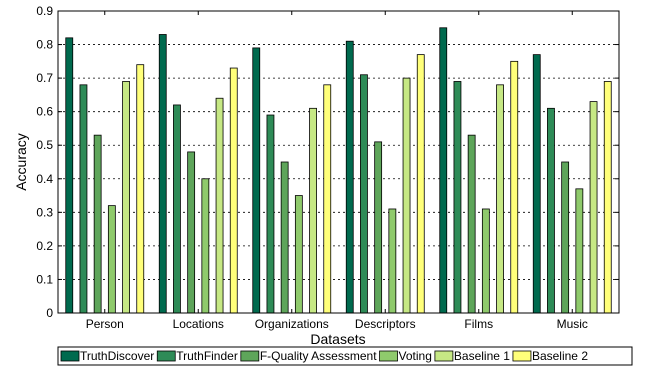 The width and height of the screenshot is (649, 371). I want to click on legend-label: TruthDiscover, so click(117, 356).